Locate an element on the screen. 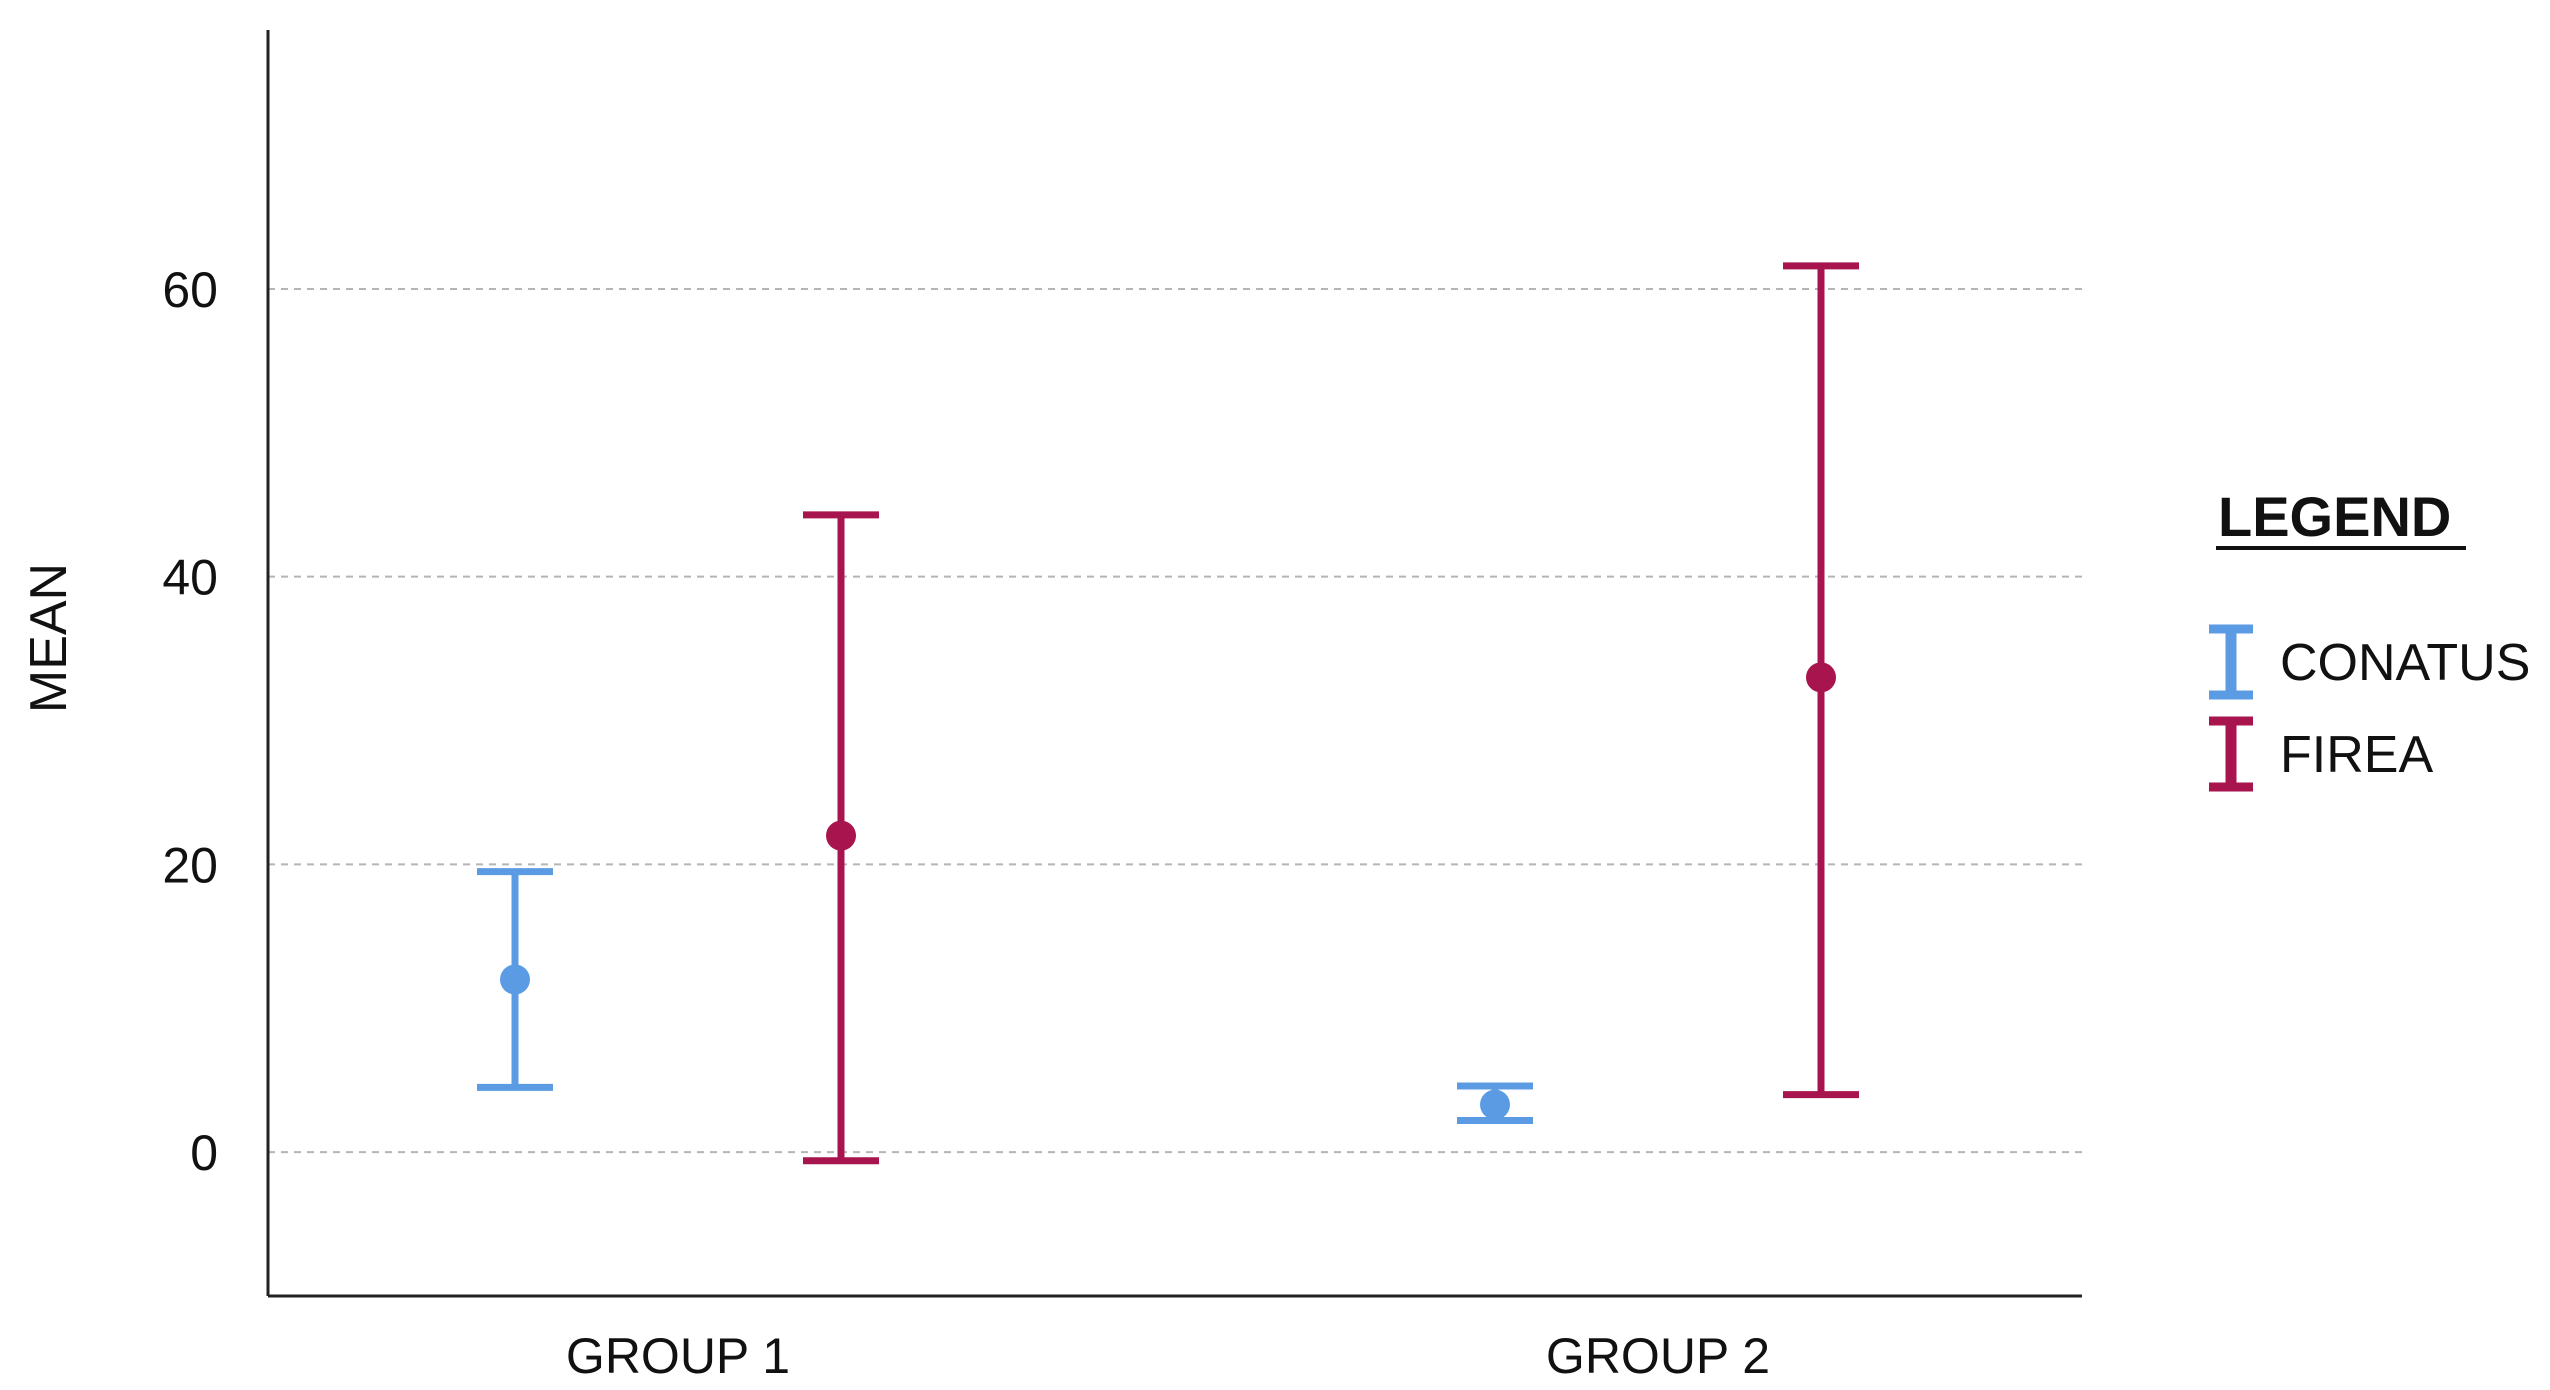  y-tick-label: 20 is located at coordinates (190, 865).